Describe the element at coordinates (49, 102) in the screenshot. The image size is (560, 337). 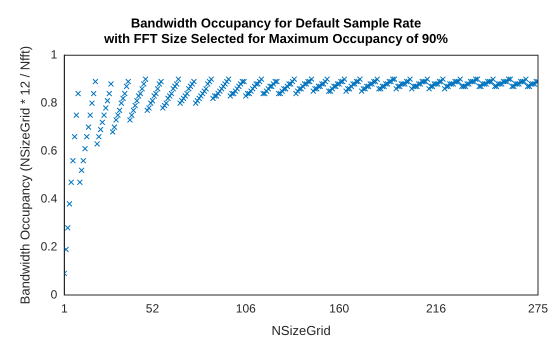
I see `y-tick-label: 0.8` at that location.